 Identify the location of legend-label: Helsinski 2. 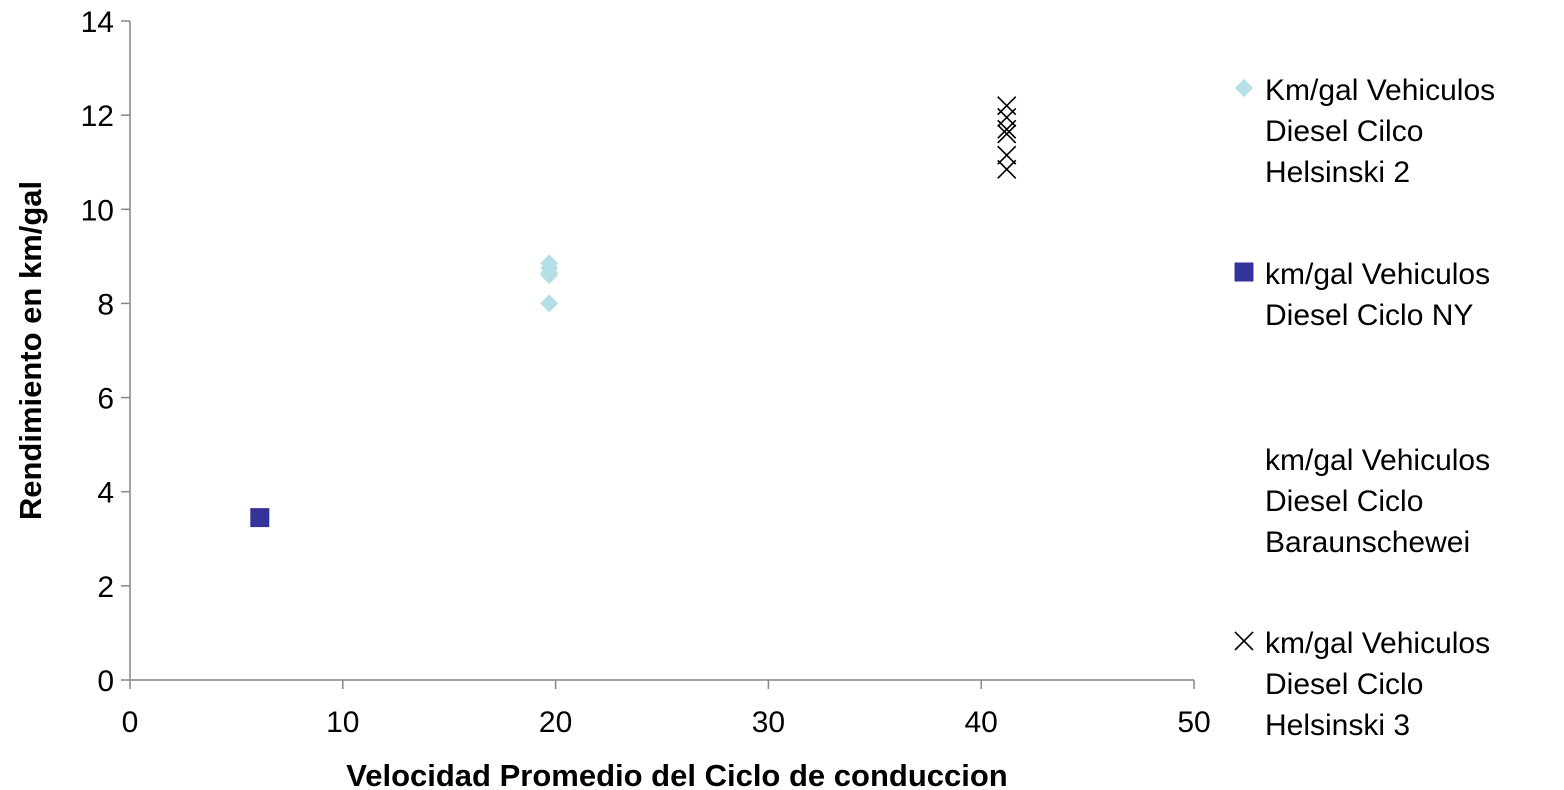
(1337, 172).